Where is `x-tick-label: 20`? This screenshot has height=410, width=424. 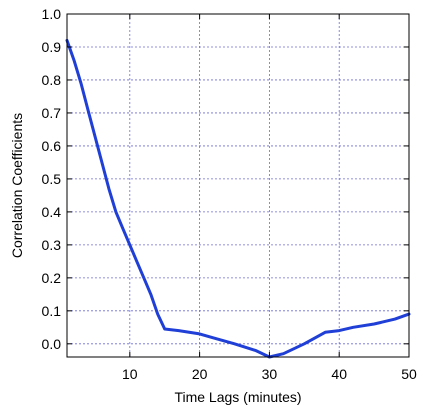
x-tick-label: 20 is located at coordinates (200, 374).